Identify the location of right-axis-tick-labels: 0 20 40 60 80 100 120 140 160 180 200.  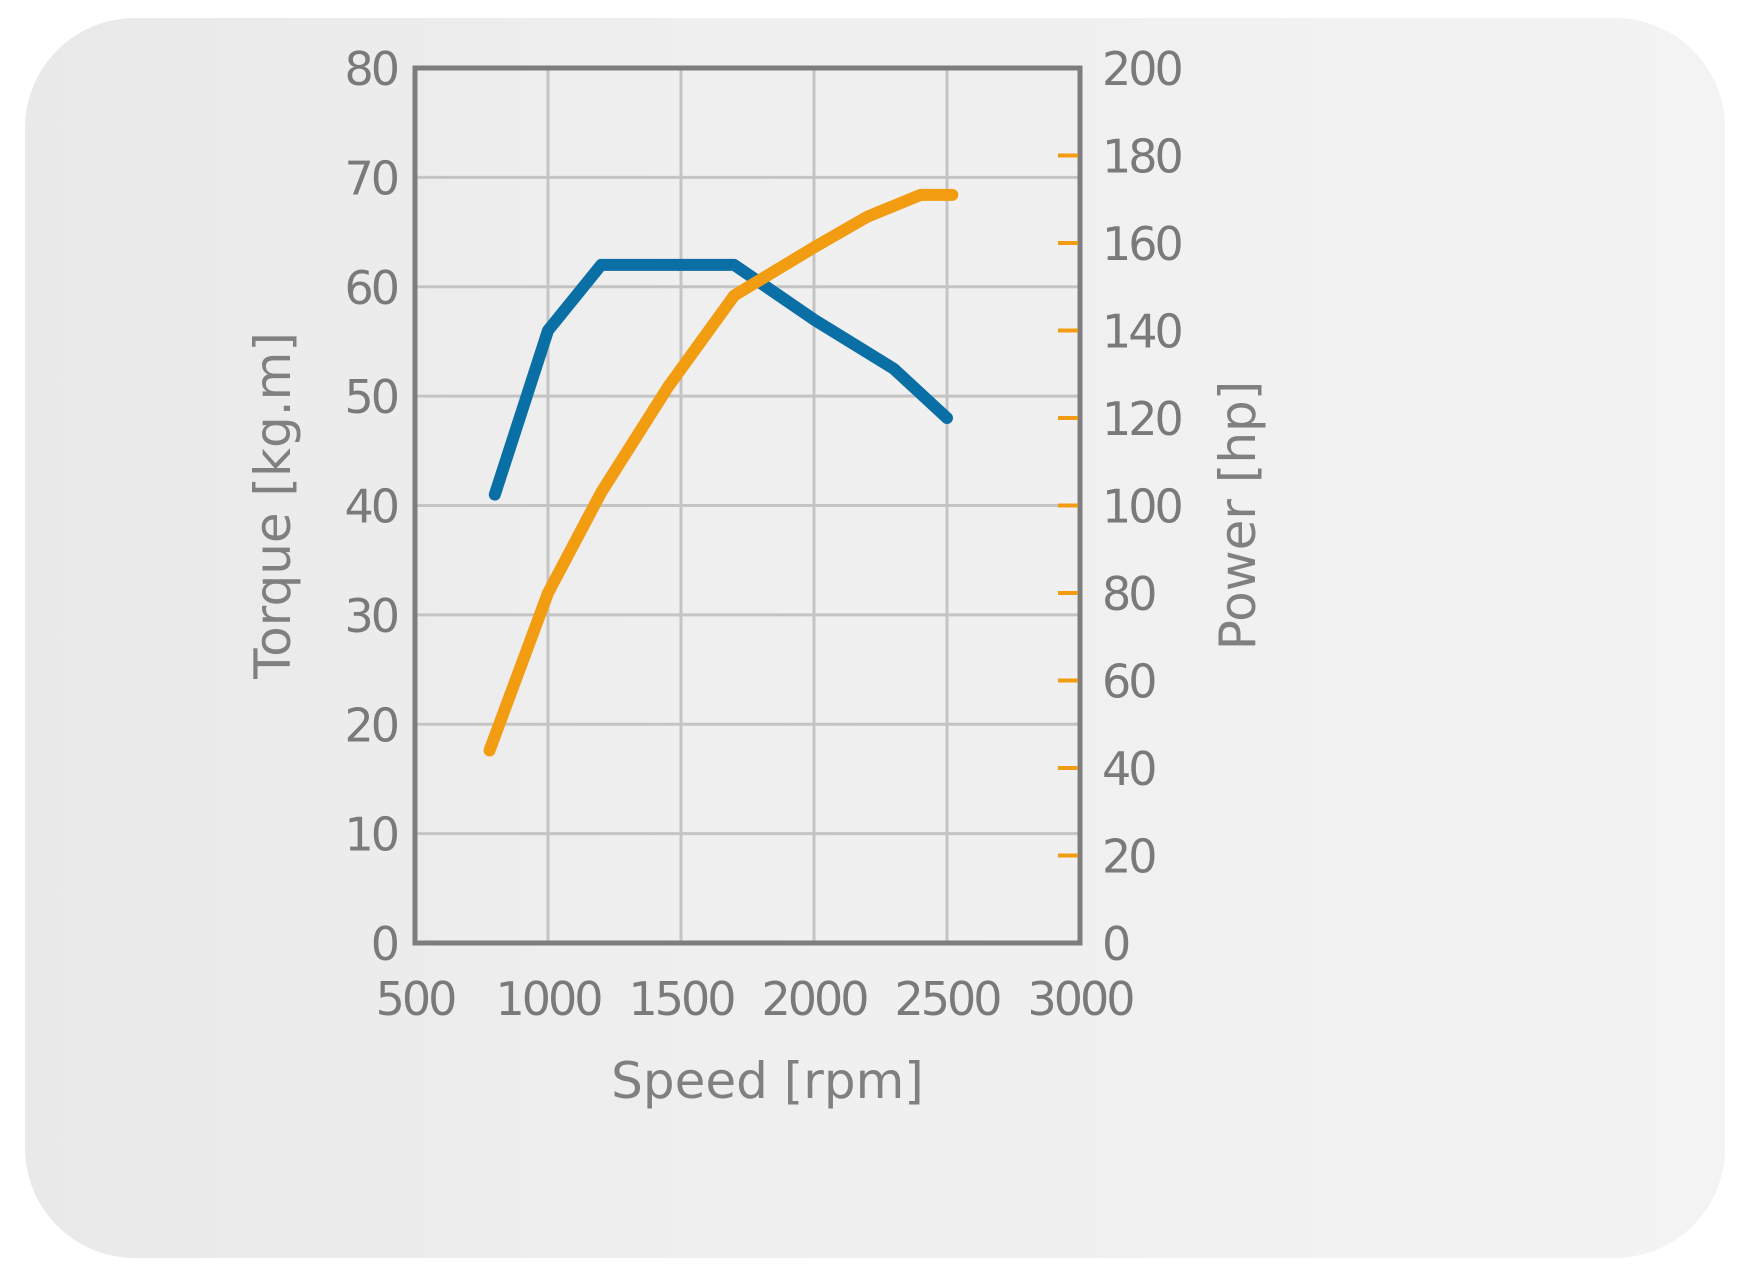
(1143, 506).